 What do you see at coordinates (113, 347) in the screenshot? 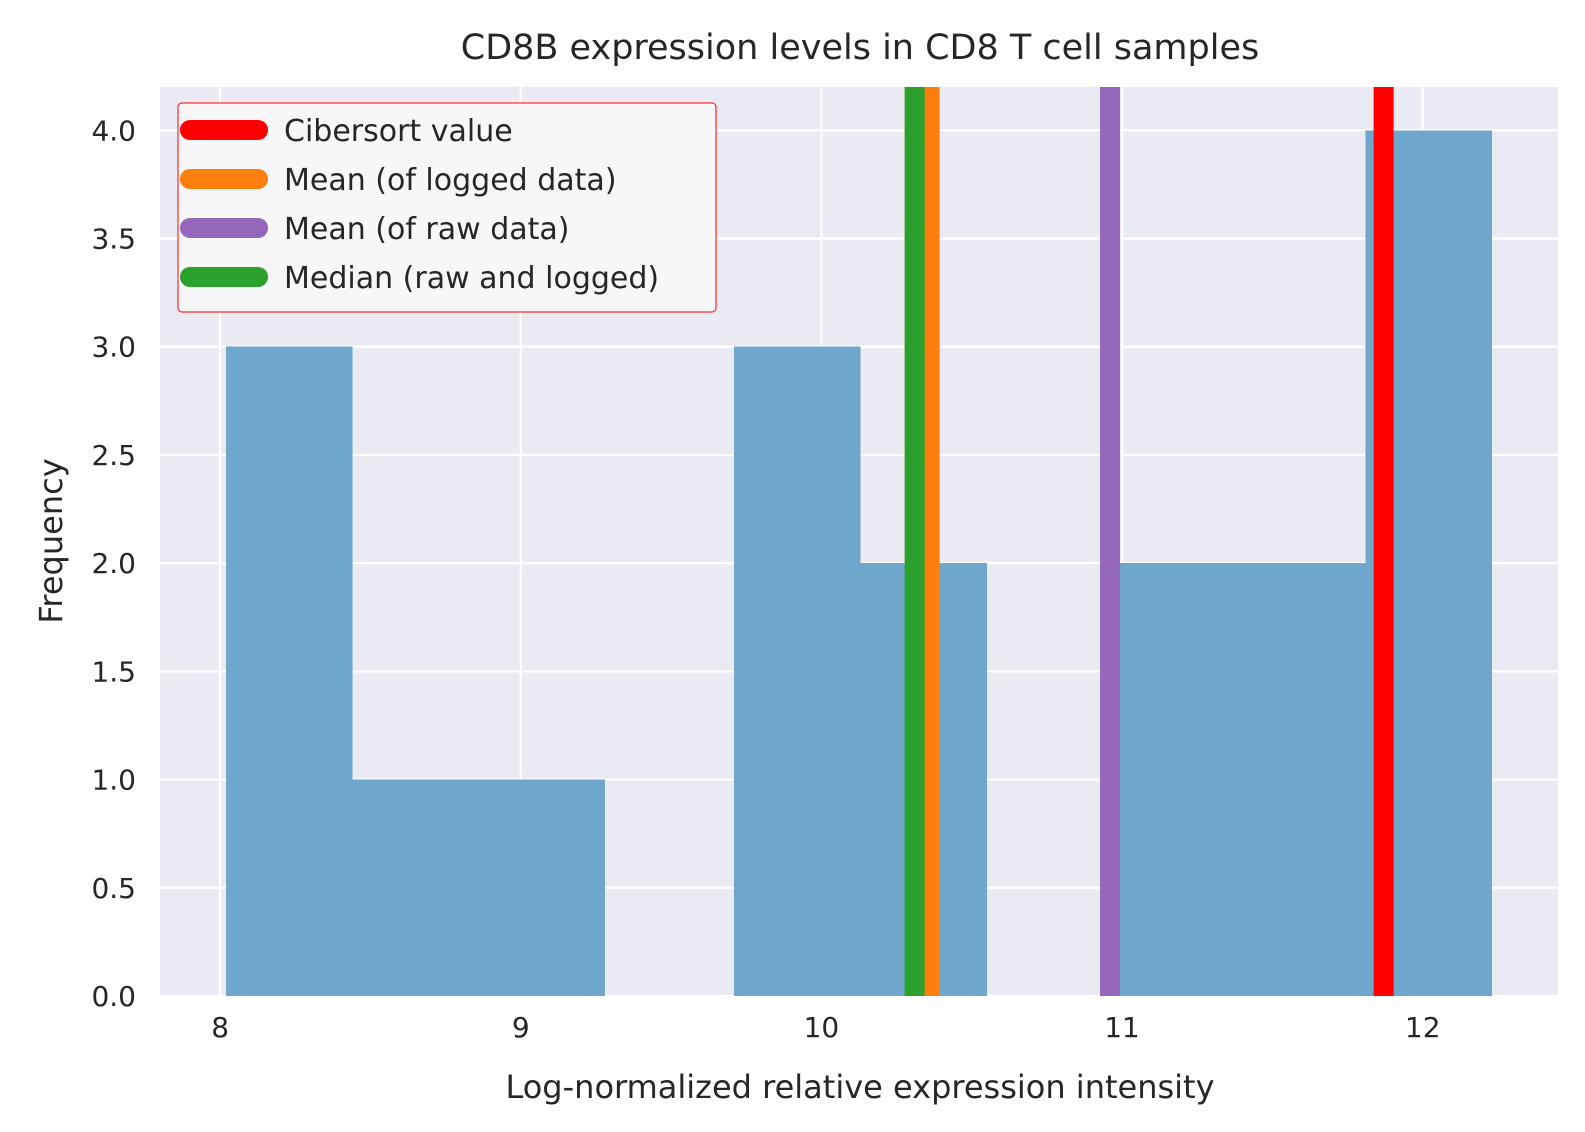
I see `y-tick-label: 3.0` at bounding box center [113, 347].